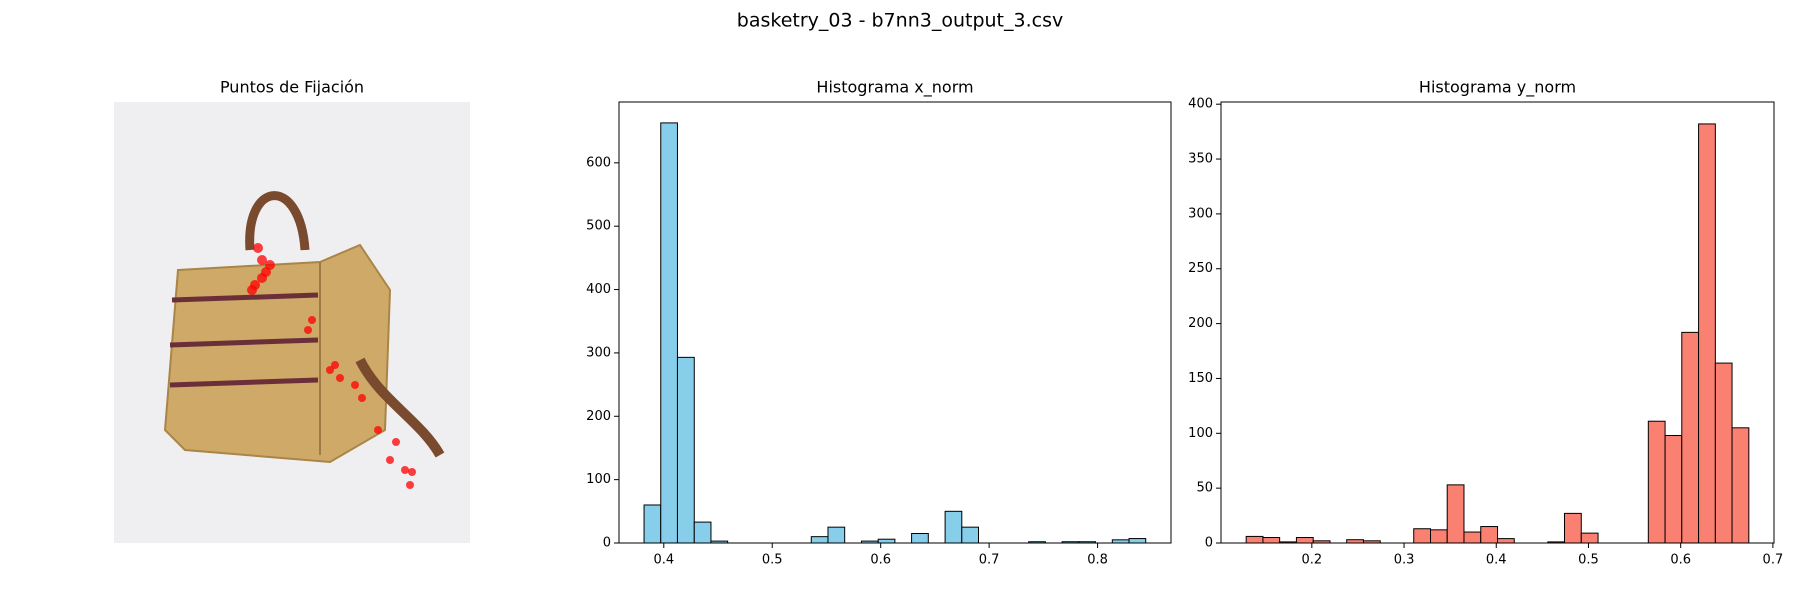 The height and width of the screenshot is (600, 1800). Describe the element at coordinates (1311, 560) in the screenshot. I see `x-tick-label: 0.2` at that location.